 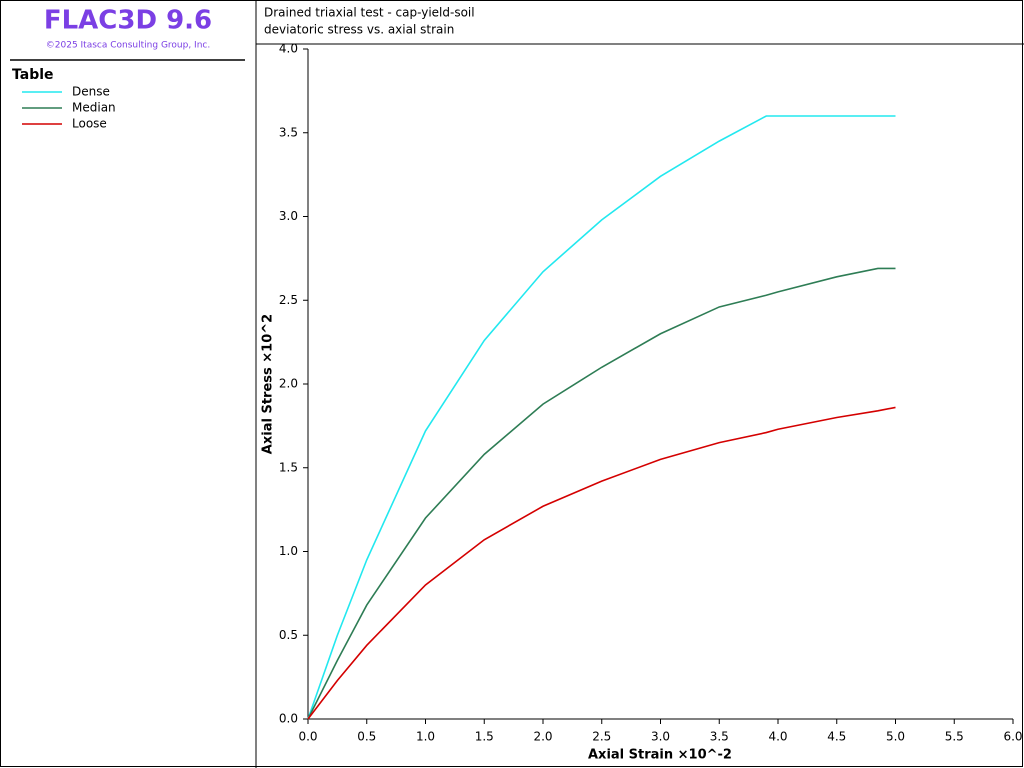 What do you see at coordinates (288, 216) in the screenshot?
I see `y-tick-label: 3.0` at bounding box center [288, 216].